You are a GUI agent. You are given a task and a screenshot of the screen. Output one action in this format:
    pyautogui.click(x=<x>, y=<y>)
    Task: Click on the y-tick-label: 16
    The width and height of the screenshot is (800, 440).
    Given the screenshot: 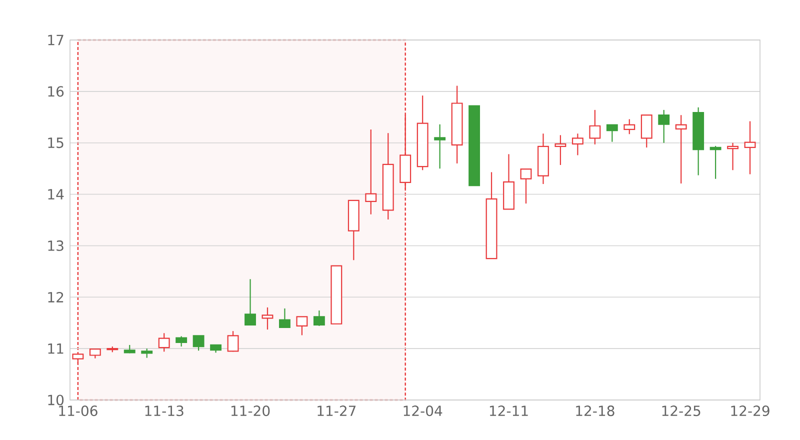 What is the action you would take?
    pyautogui.click(x=56, y=91)
    